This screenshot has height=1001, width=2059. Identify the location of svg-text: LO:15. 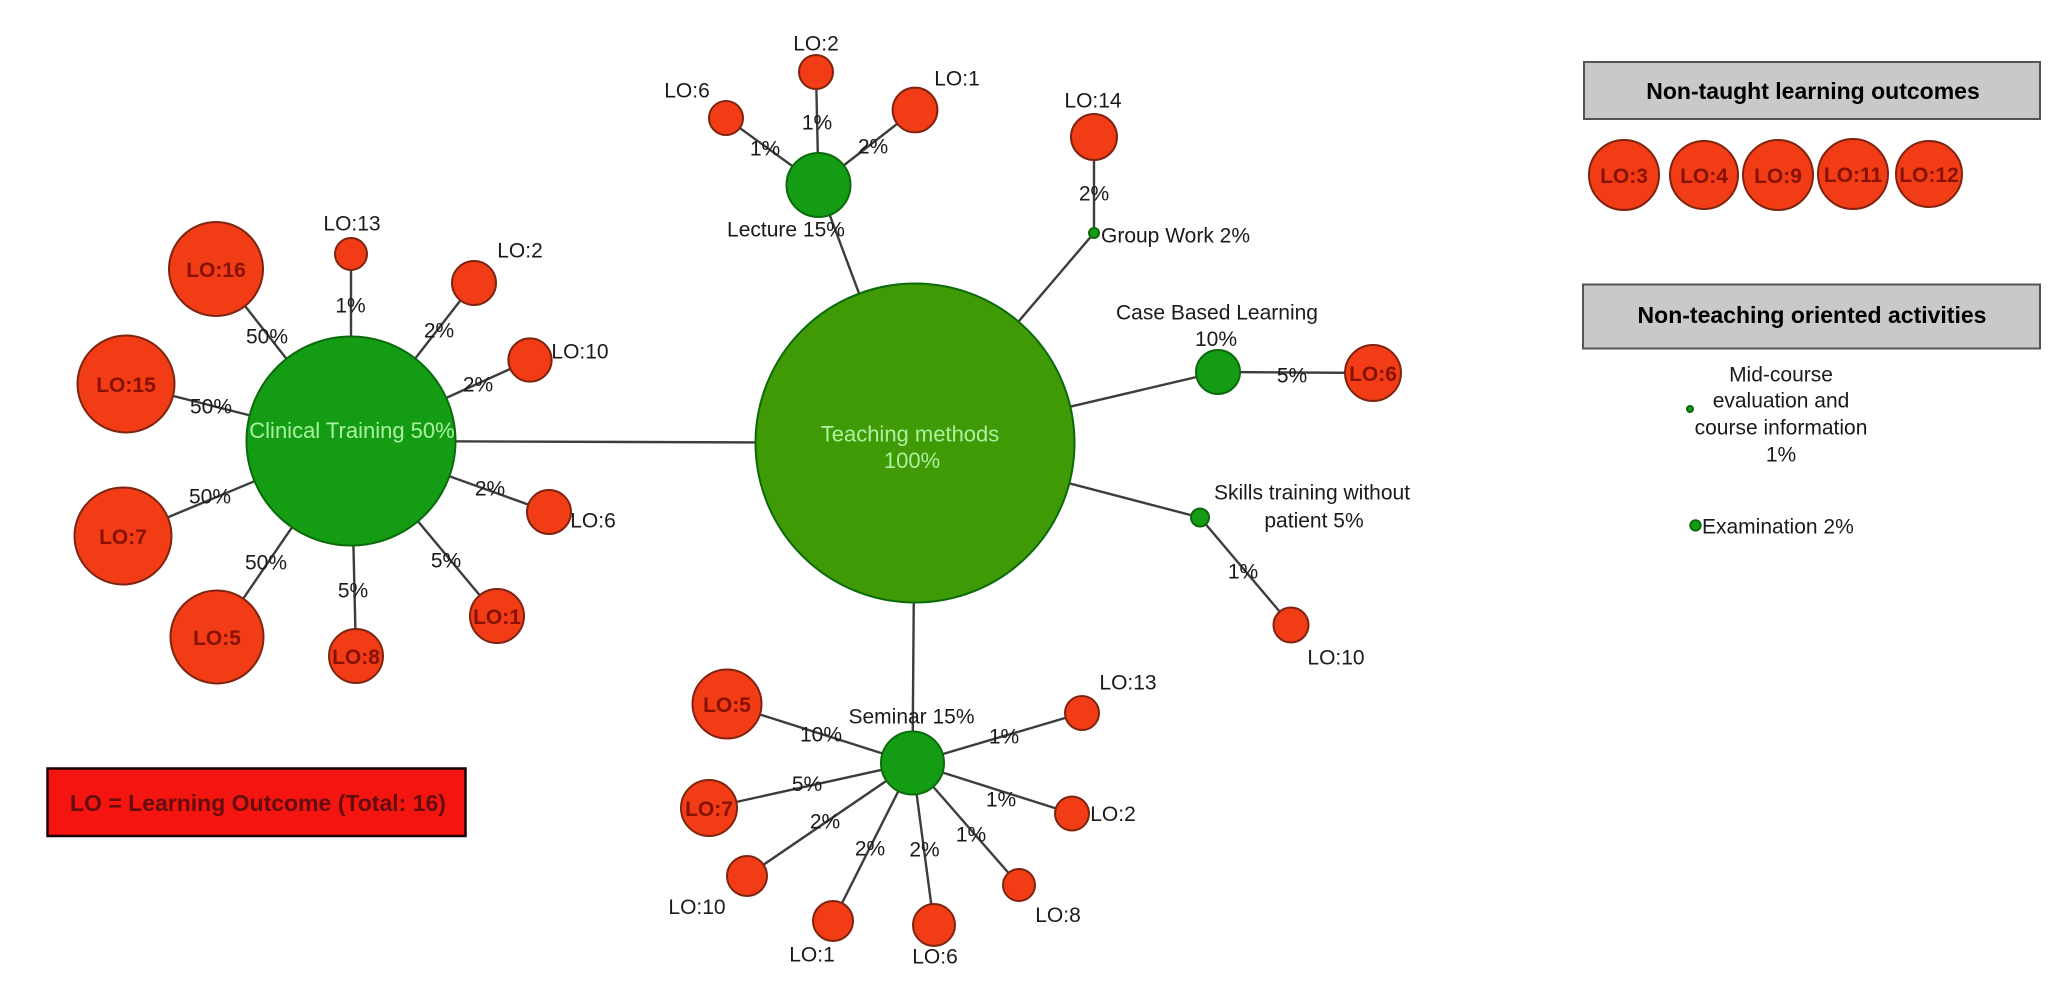
(126, 385).